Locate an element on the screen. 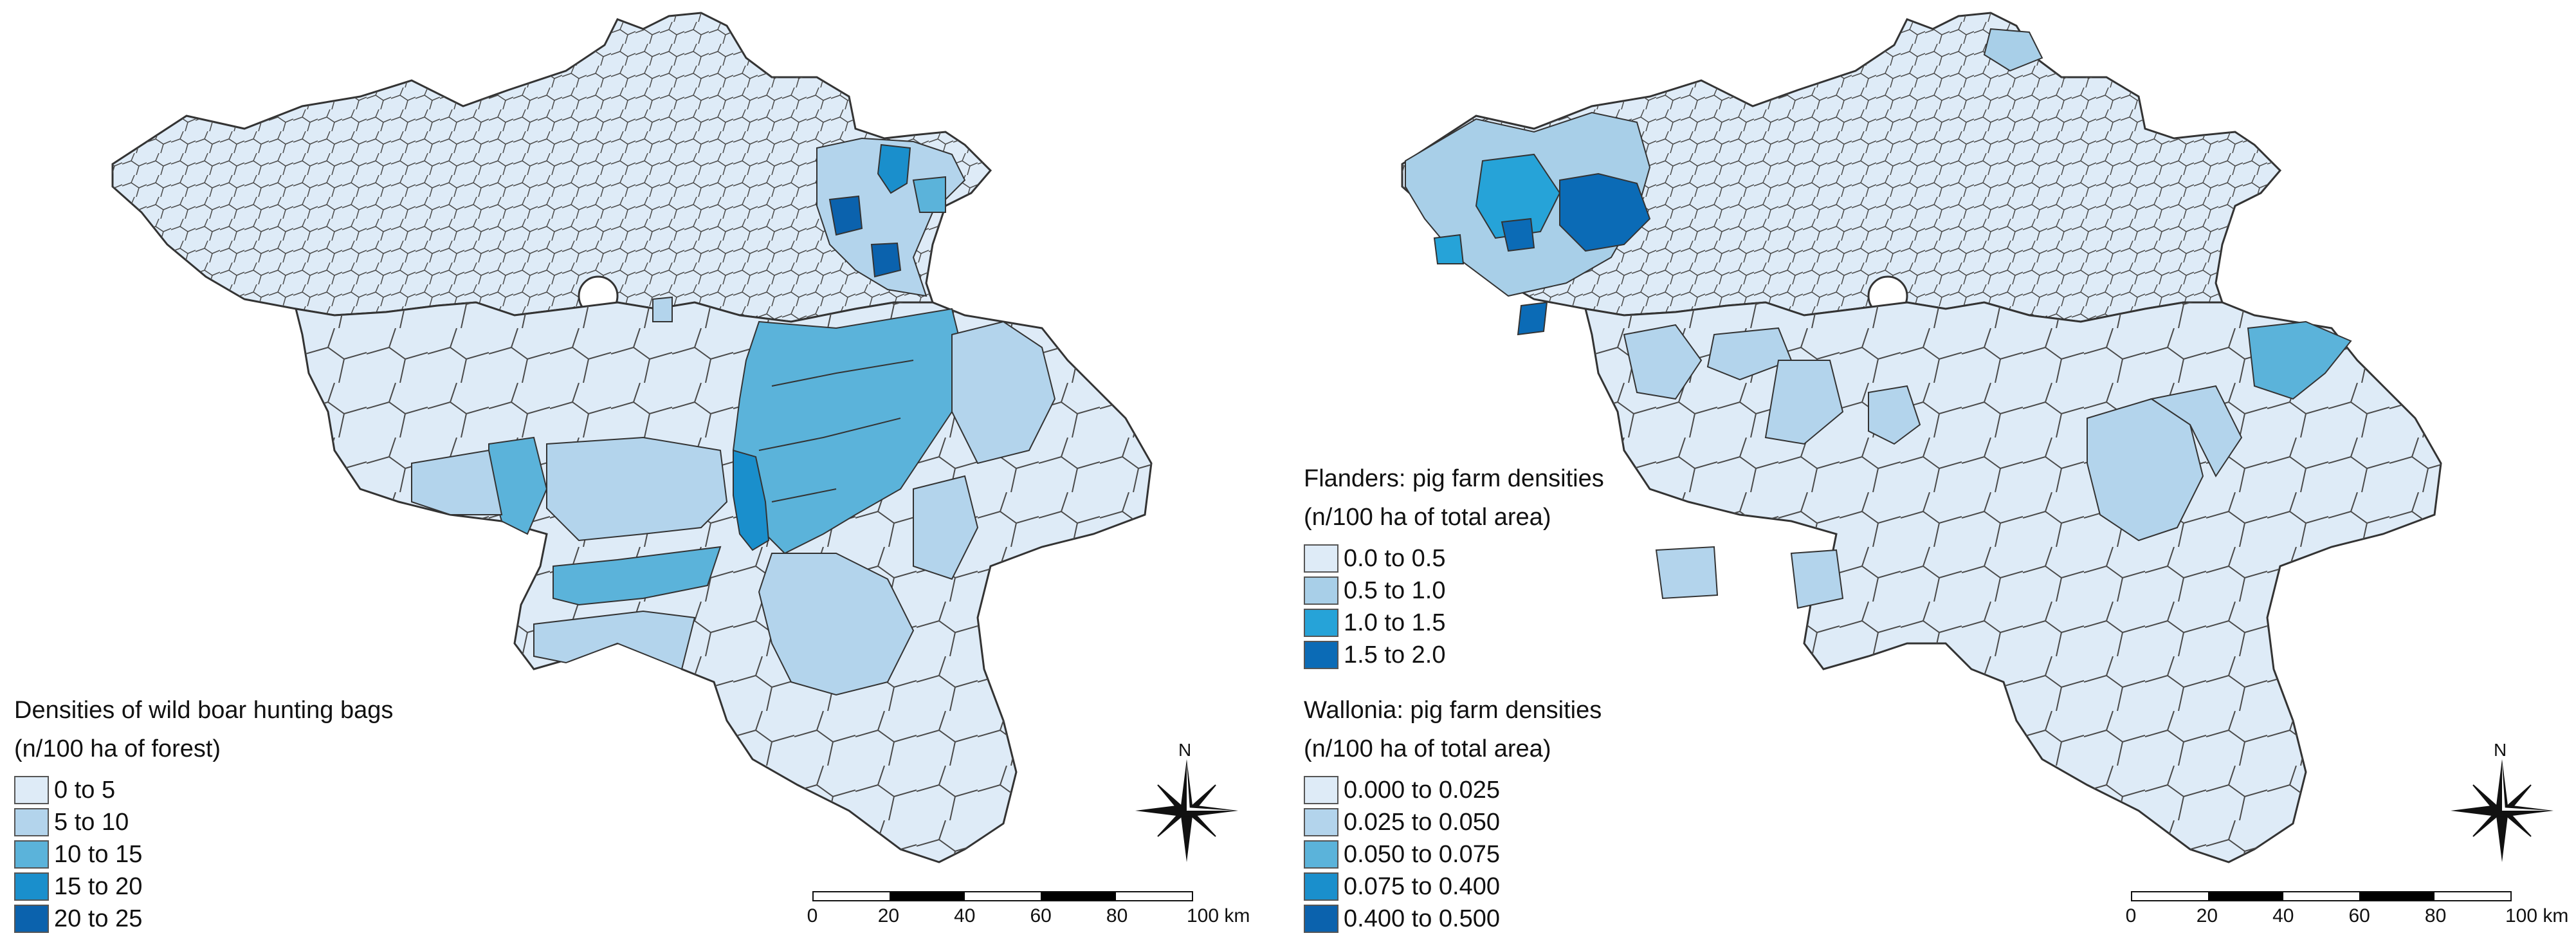 Image resolution: width=2576 pixels, height=949 pixels. legend-item: 0.0 to 0.5 is located at coordinates (1454, 558).